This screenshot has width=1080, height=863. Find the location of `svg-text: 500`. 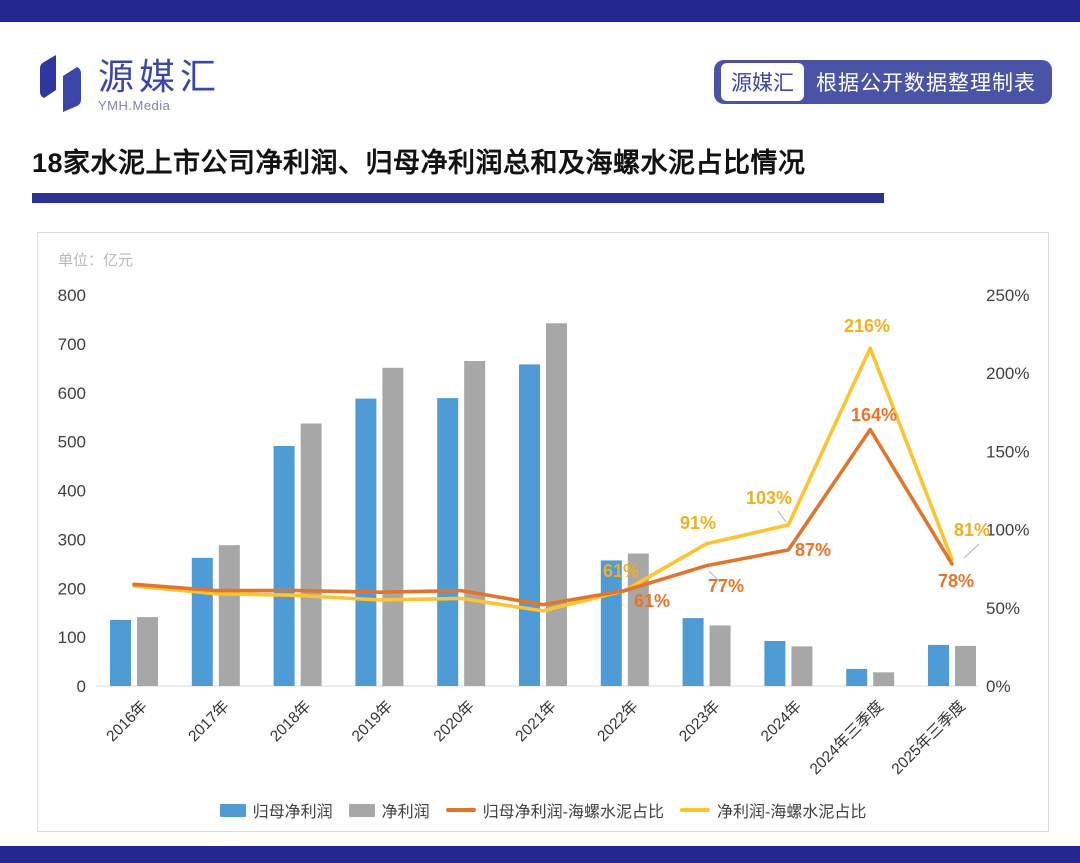

svg-text: 500 is located at coordinates (72, 442).